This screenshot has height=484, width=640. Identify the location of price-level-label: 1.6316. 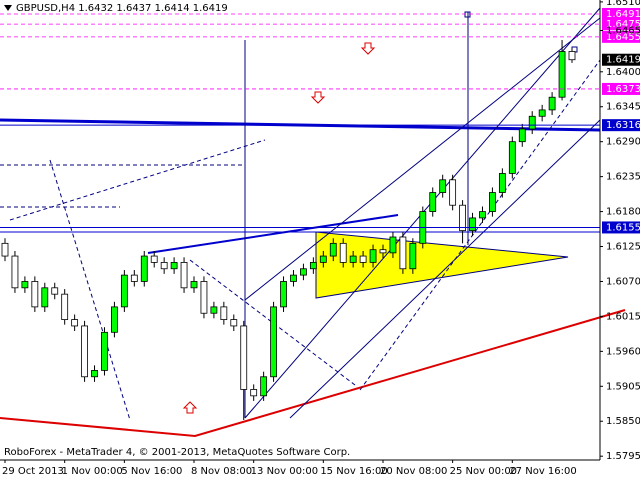
(623, 125).